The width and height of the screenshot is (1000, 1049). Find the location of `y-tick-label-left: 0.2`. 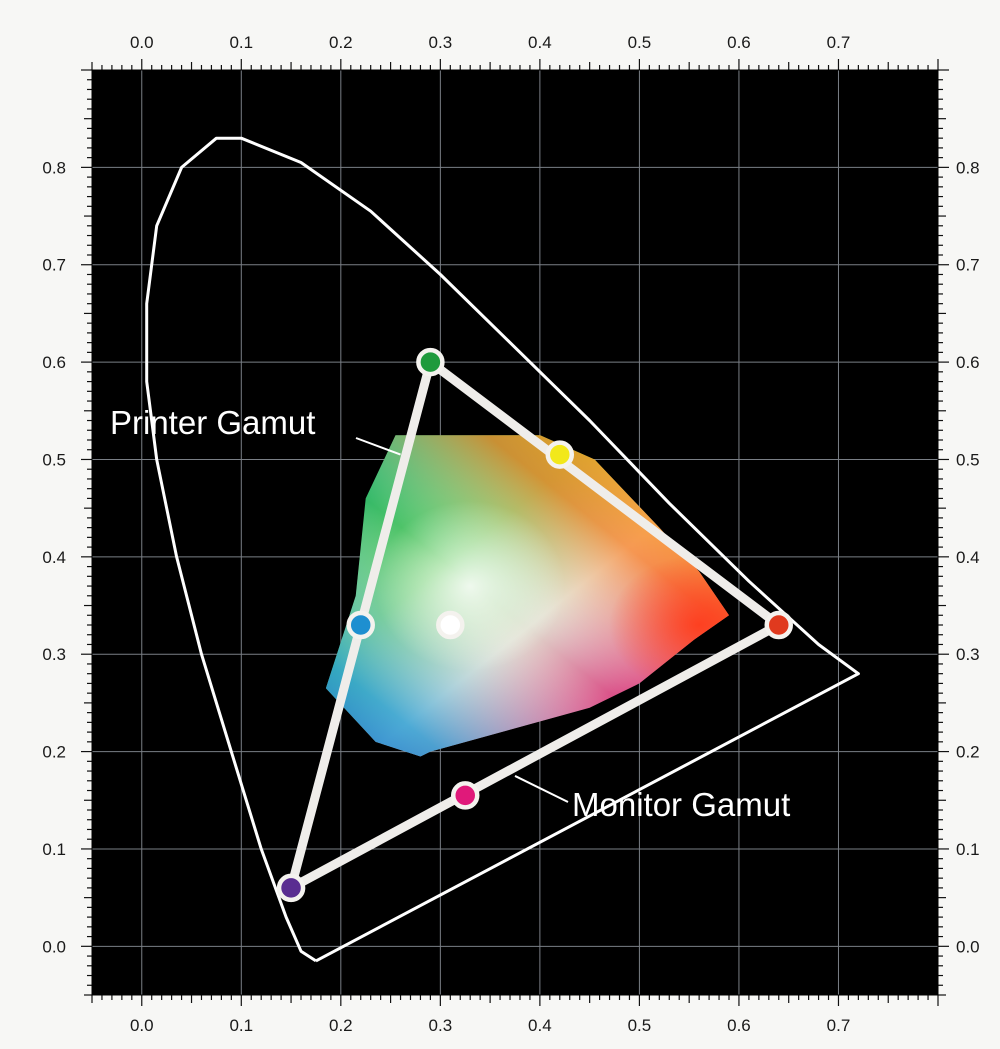

y-tick-label-left: 0.2 is located at coordinates (54, 752).